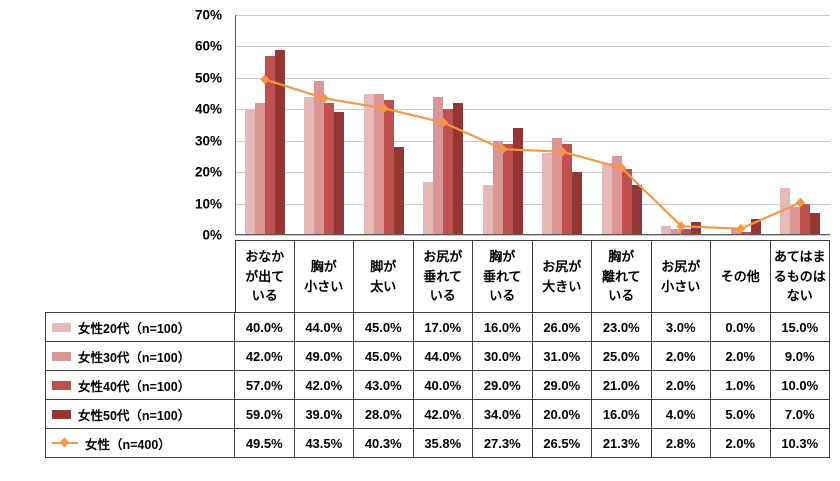 This screenshot has width=840, height=481. I want to click on value-cell: 5.0%, so click(741, 414).